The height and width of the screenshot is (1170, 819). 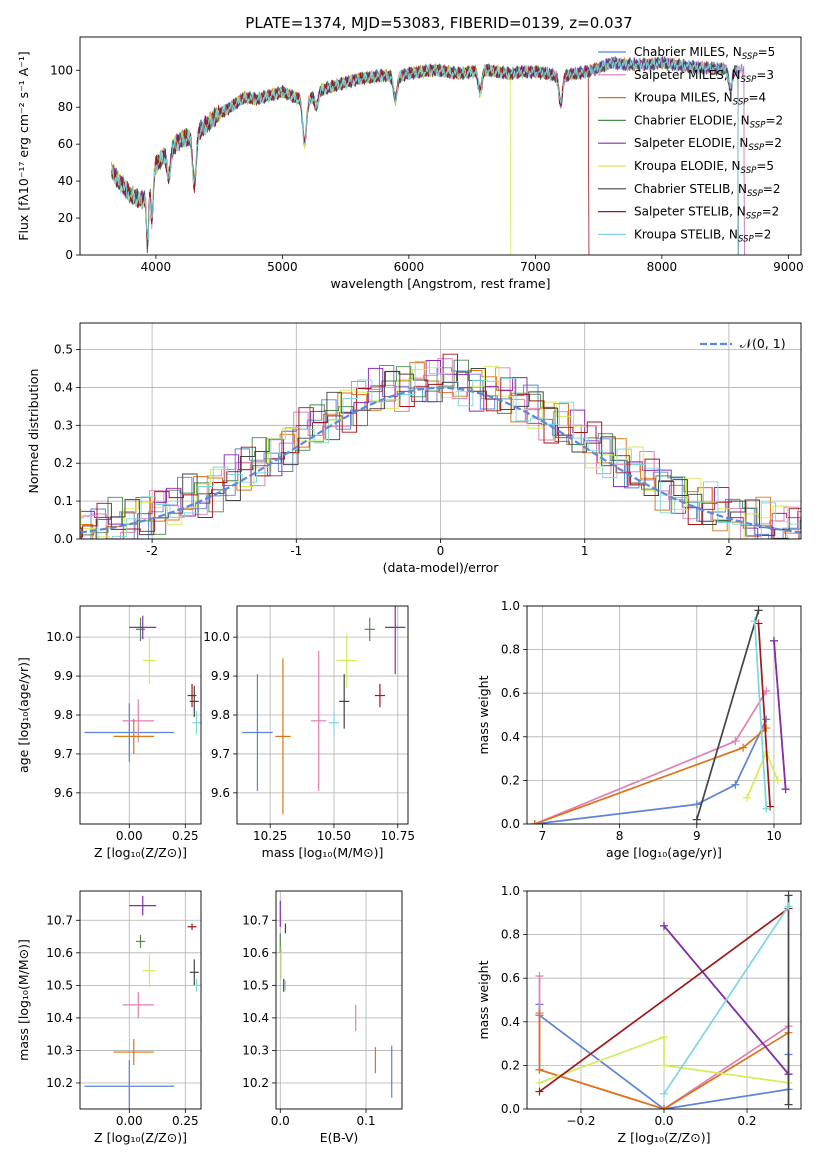 What do you see at coordinates (255, 1018) in the screenshot?
I see `y-tick-label: 10.4` at bounding box center [255, 1018].